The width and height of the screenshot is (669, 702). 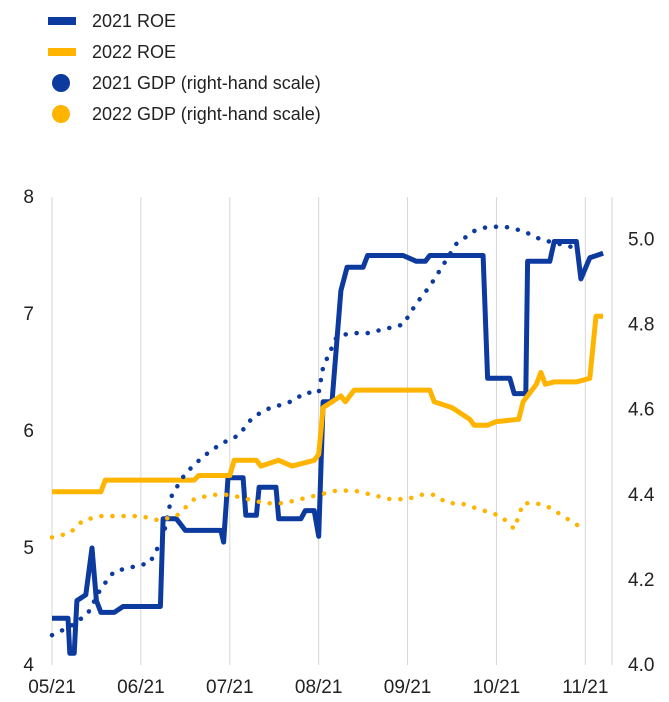 I want to click on y-left-tick-label: 5, so click(x=28, y=548).